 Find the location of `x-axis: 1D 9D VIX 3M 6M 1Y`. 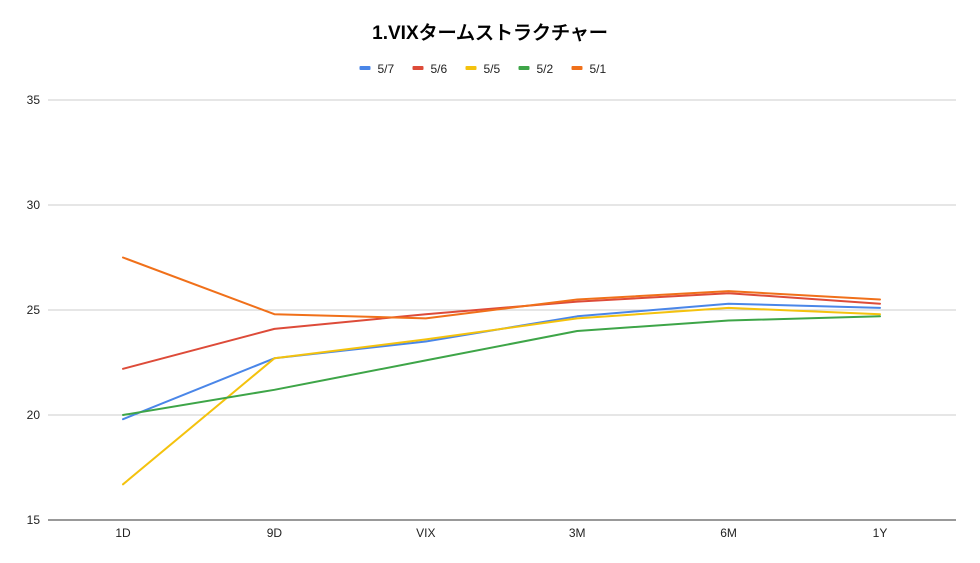

x-axis: 1D 9D VIX 3M 6M 1Y is located at coordinates (501, 533).